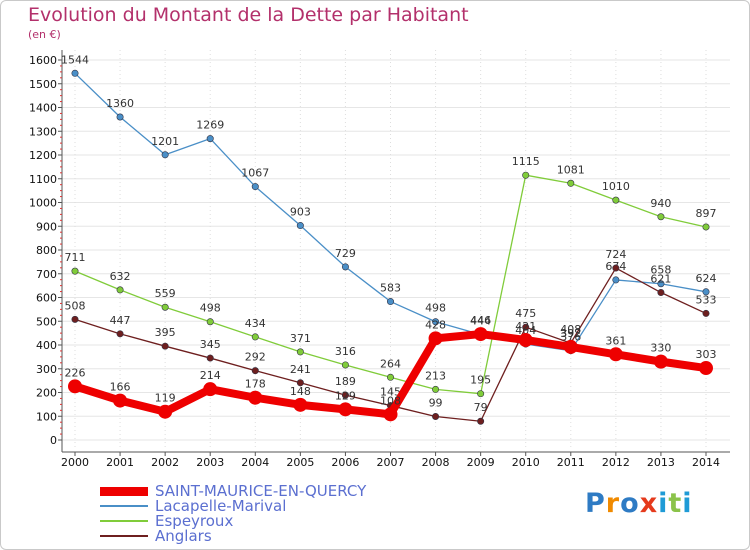 The height and width of the screenshot is (550, 750). What do you see at coordinates (46, 274) in the screenshot?
I see `y-tick-label: 700` at bounding box center [46, 274].